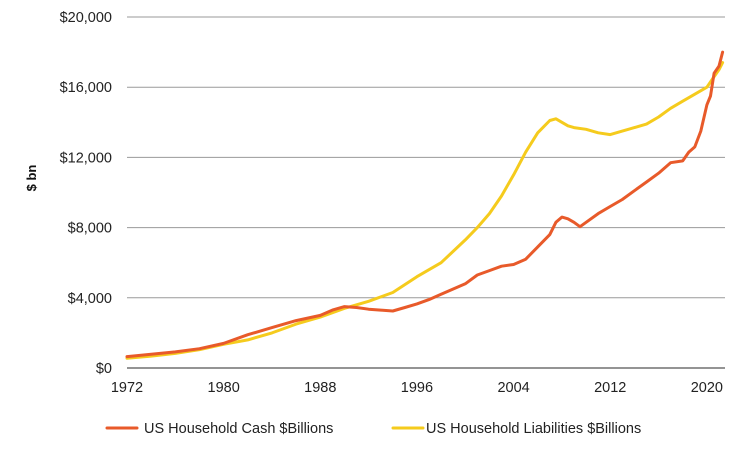  I want to click on y-tick-label: $16,000, so click(86, 88).